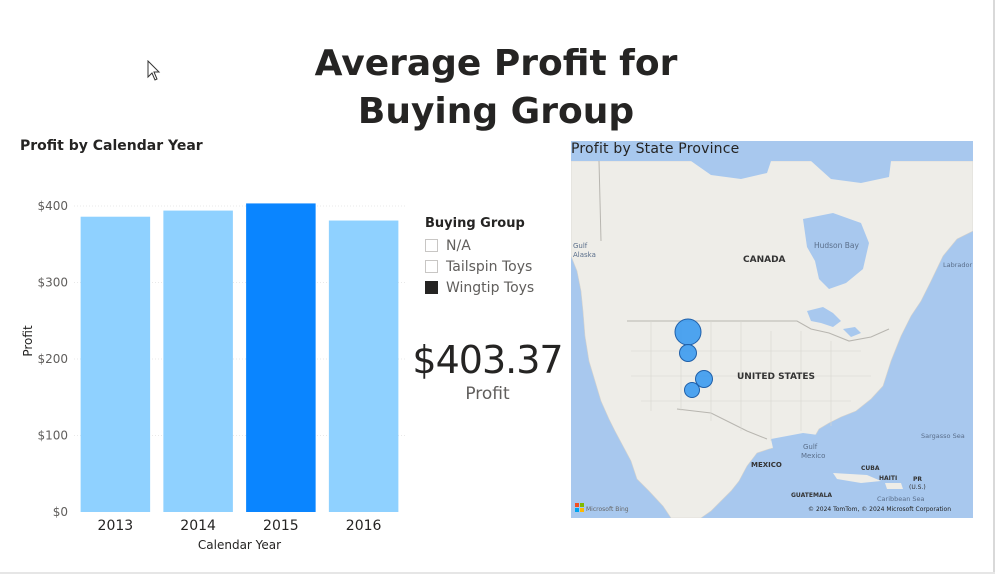  What do you see at coordinates (584, 255) in the screenshot?
I see `map-label-gulf-alaska-2: Alaska` at bounding box center [584, 255].